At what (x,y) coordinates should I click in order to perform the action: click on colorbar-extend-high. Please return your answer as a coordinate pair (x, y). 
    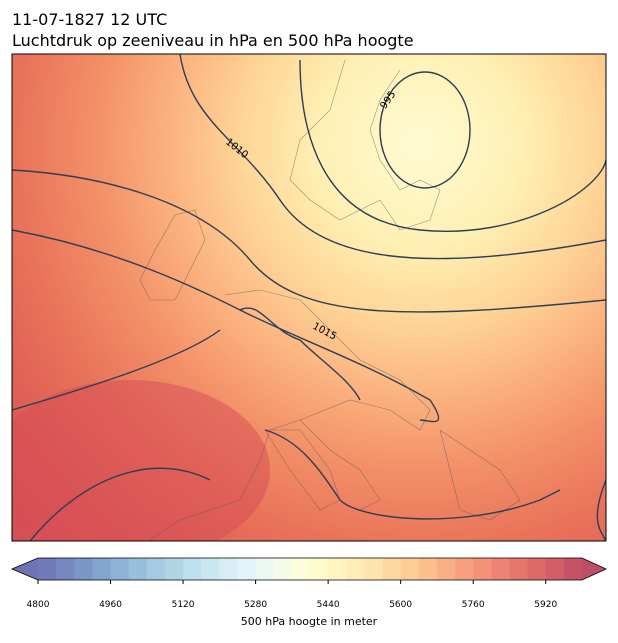
    Looking at the image, I should click on (594, 569).